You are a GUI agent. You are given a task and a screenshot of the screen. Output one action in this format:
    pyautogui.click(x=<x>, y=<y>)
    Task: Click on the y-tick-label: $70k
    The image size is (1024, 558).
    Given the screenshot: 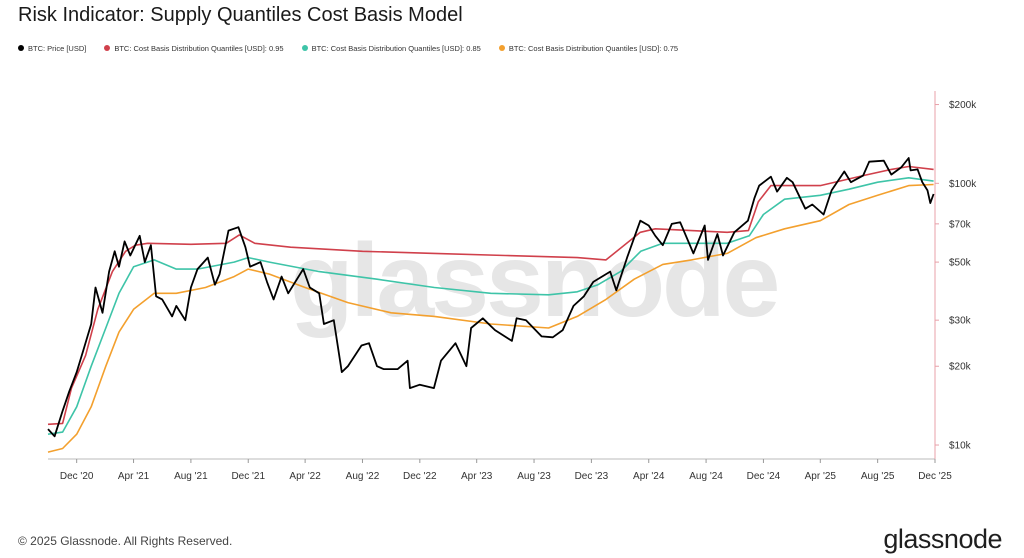 What is the action you would take?
    pyautogui.click(x=960, y=224)
    